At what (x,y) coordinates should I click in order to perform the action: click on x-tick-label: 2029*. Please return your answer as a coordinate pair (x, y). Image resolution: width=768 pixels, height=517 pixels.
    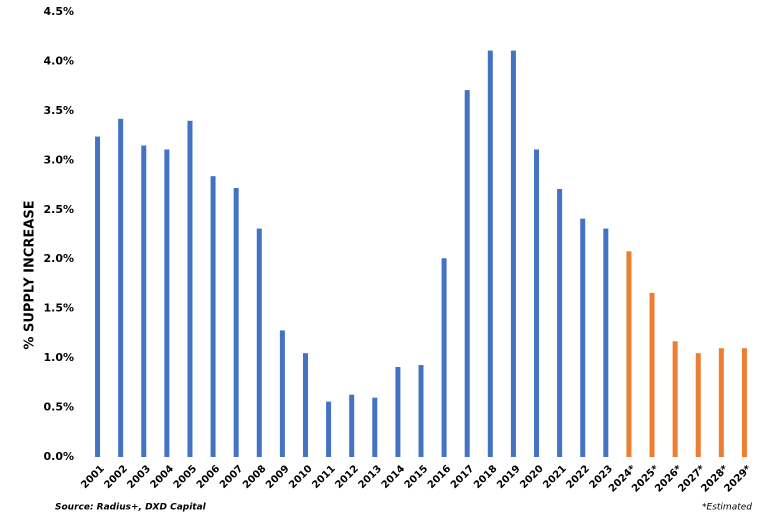
    Looking at the image, I should click on (739, 479).